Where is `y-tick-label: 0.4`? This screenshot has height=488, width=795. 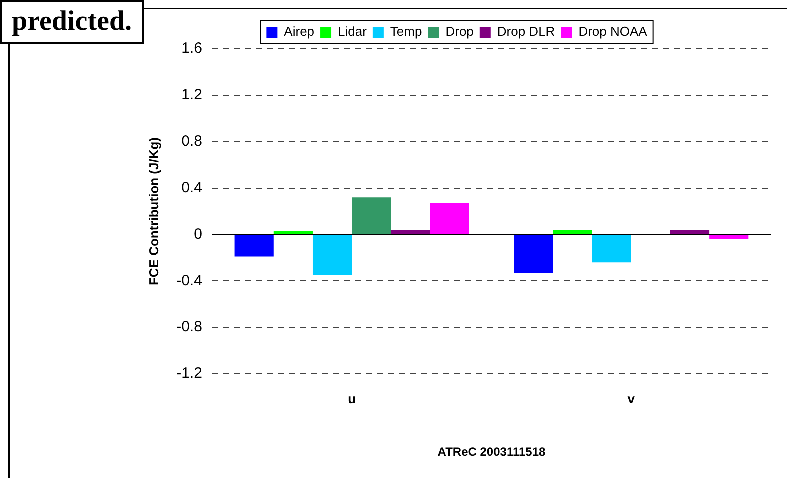
y-tick-label: 0.4 is located at coordinates (192, 187).